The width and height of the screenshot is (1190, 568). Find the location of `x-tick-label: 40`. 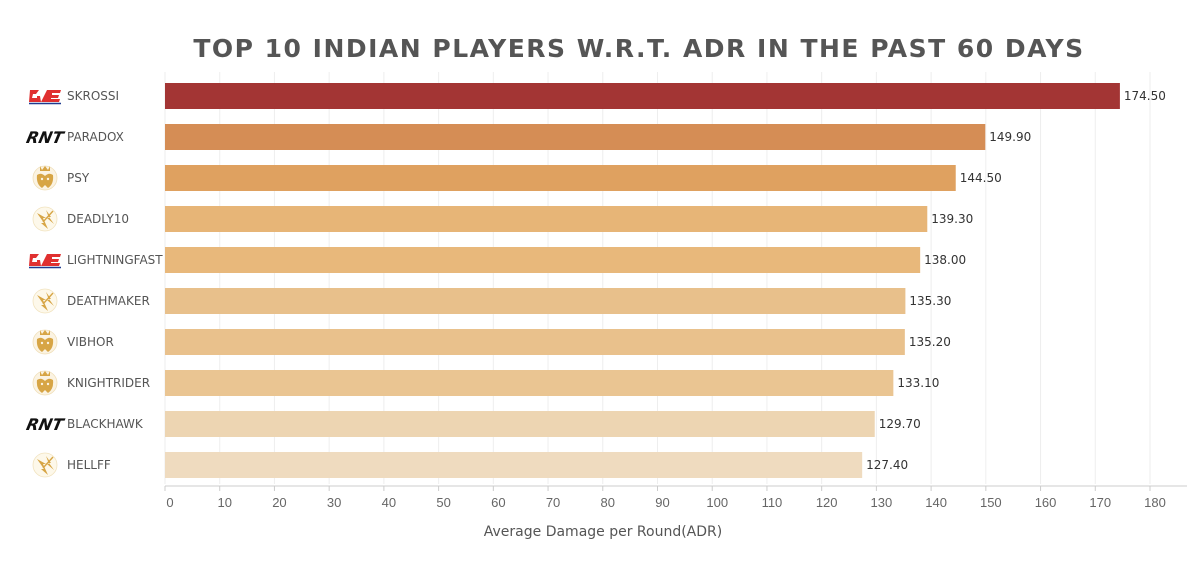

x-tick-label: 40 is located at coordinates (389, 502).